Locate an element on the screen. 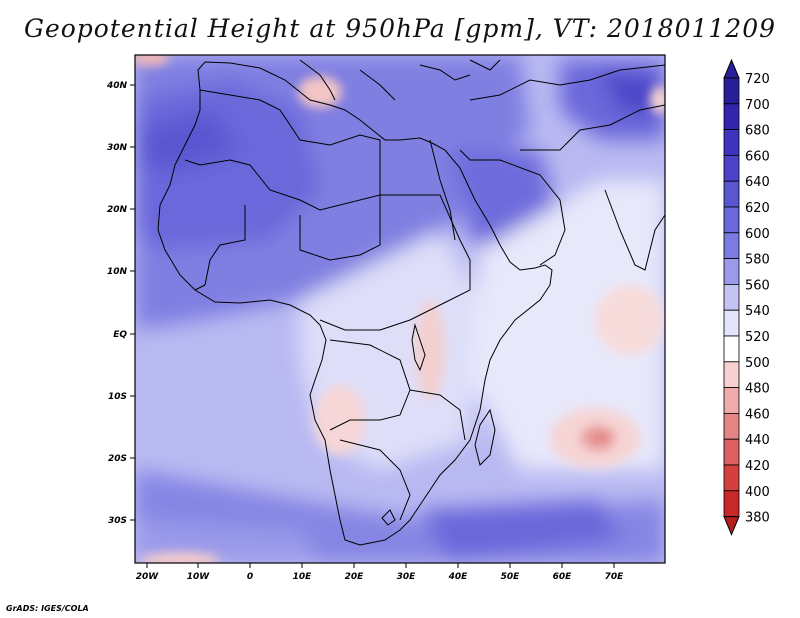 The image size is (800, 618). lon-axis is located at coordinates (380, 565).